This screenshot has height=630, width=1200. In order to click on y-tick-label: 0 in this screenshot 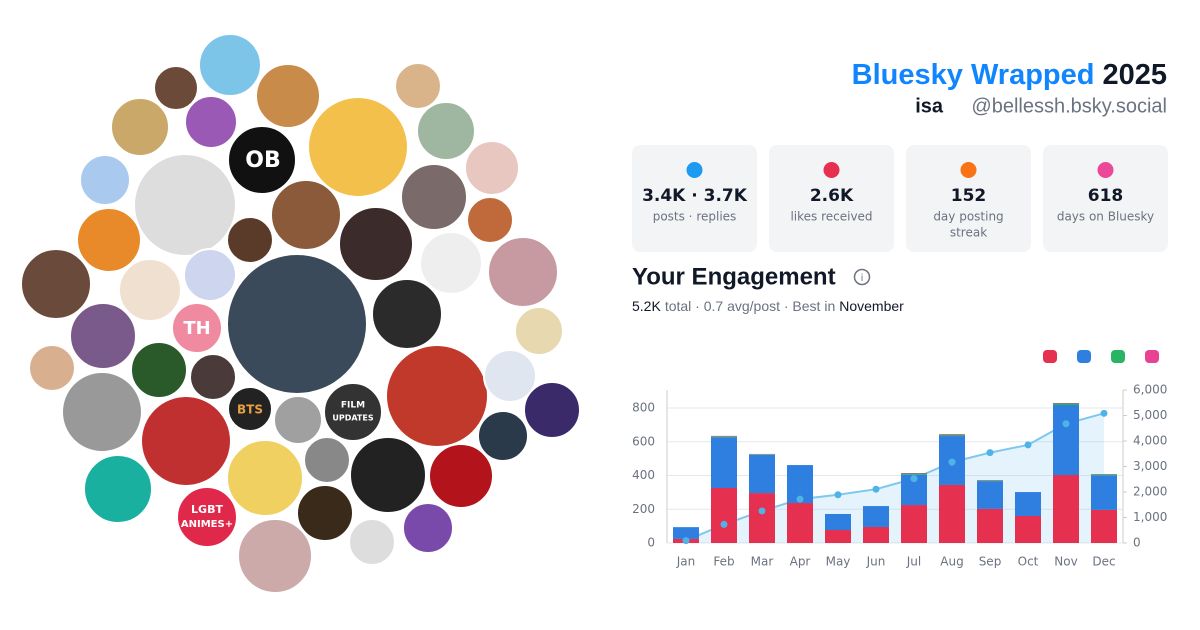, I will do `click(651, 543)`.